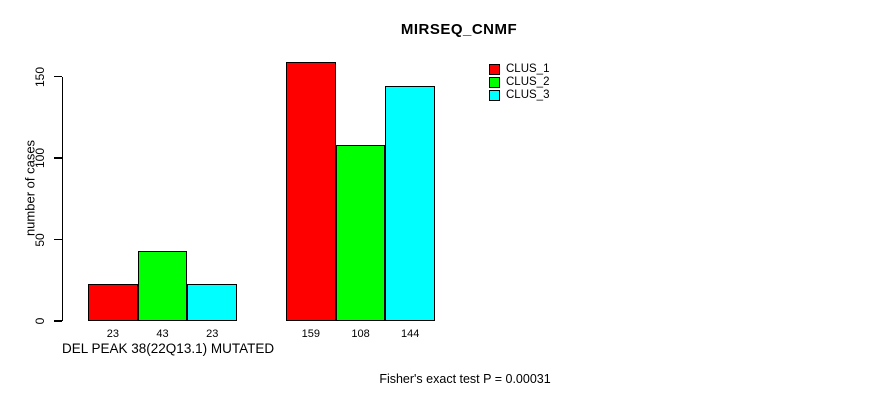 This screenshot has width=890, height=400. I want to click on legend-item-clus_3: CLUS_3, so click(519, 95).